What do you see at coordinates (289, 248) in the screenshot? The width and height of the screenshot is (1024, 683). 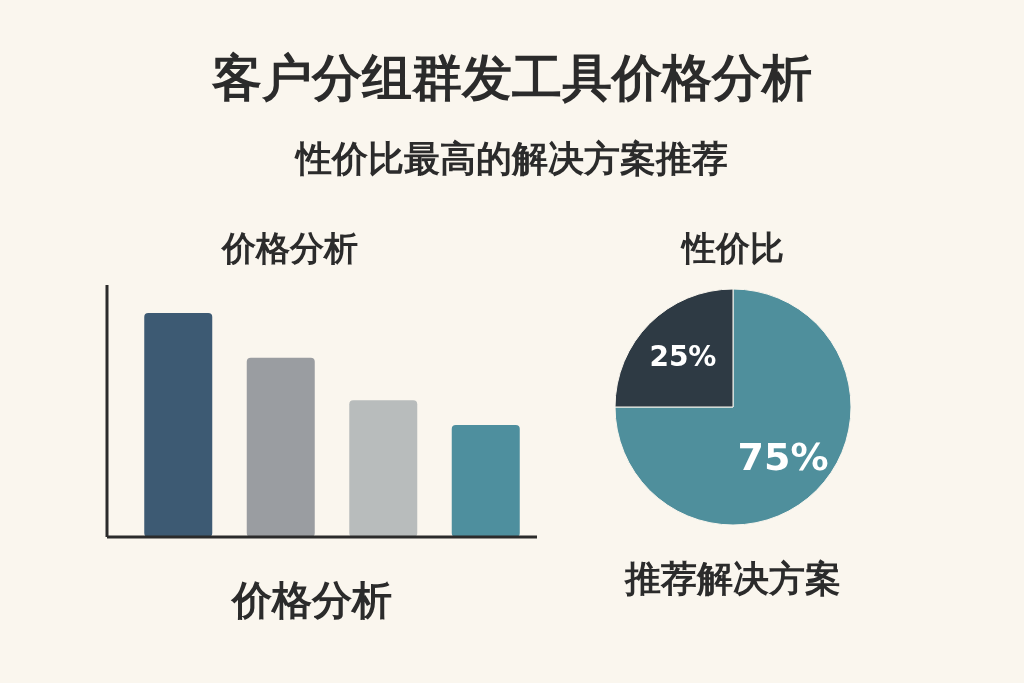 I see `chart-title: 价格分析` at bounding box center [289, 248].